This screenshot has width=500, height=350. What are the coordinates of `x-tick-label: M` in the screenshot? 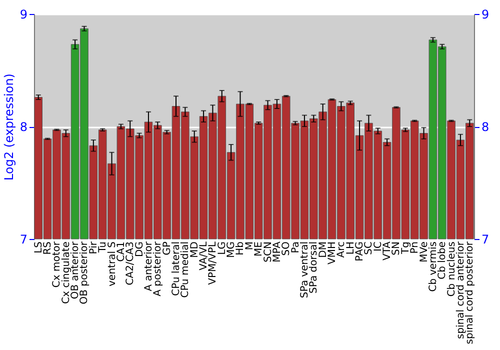 It's located at (250, 246).